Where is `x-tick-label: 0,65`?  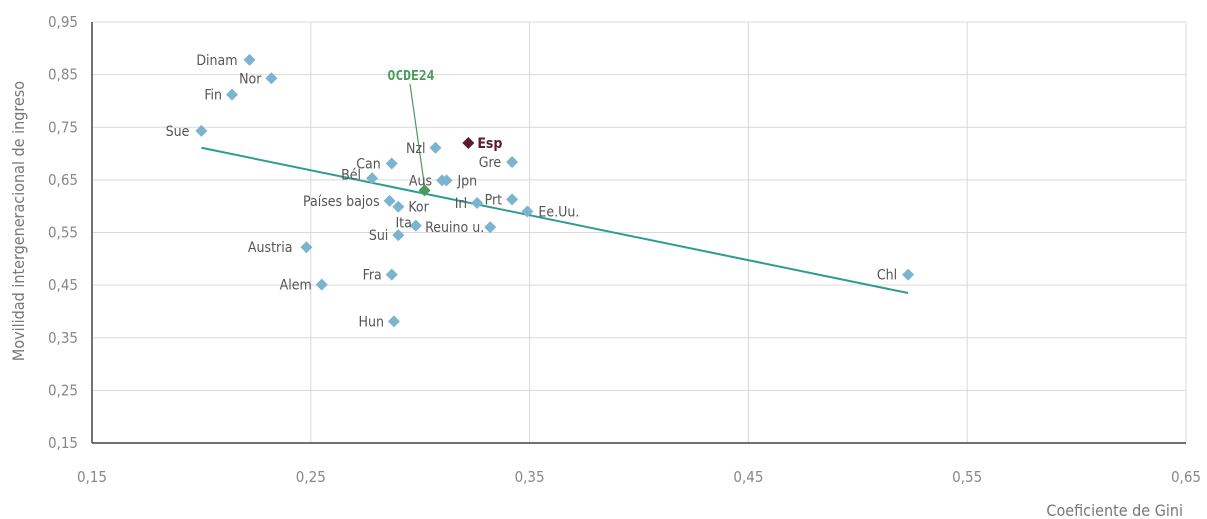
x-tick-label: 0,65 is located at coordinates (1186, 477).